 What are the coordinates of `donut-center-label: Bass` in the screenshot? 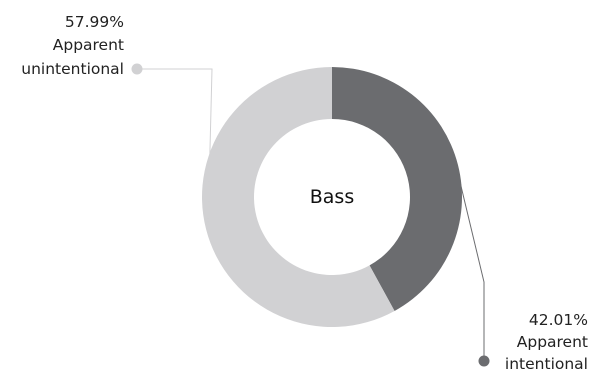 It's located at (332, 197).